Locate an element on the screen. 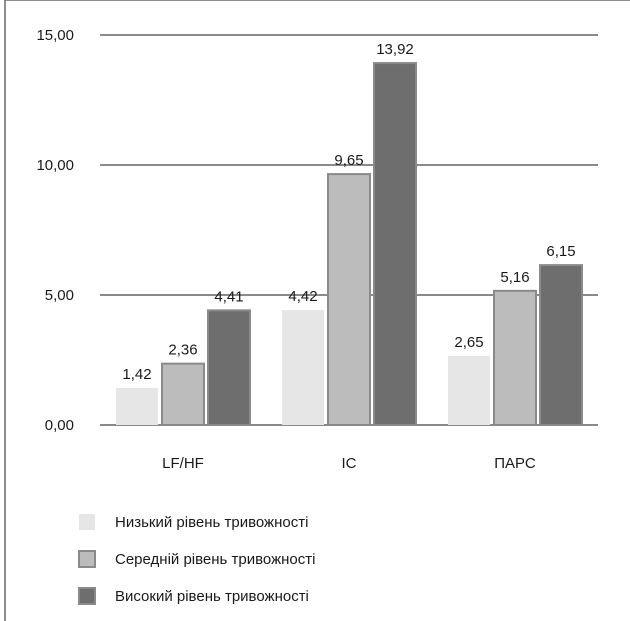 The image size is (630, 621). category-label: IC is located at coordinates (349, 463).